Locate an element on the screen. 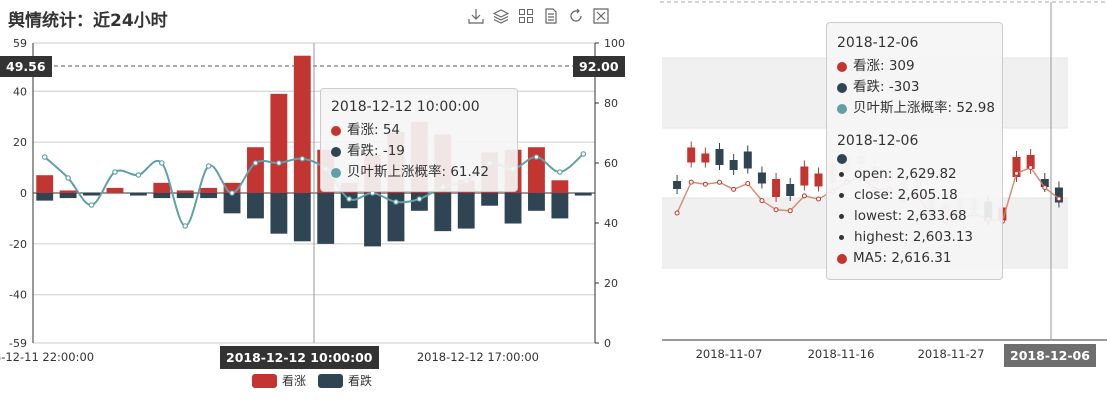 This screenshot has height=400, width=1107. y2-tick-label: 0 is located at coordinates (607, 343).